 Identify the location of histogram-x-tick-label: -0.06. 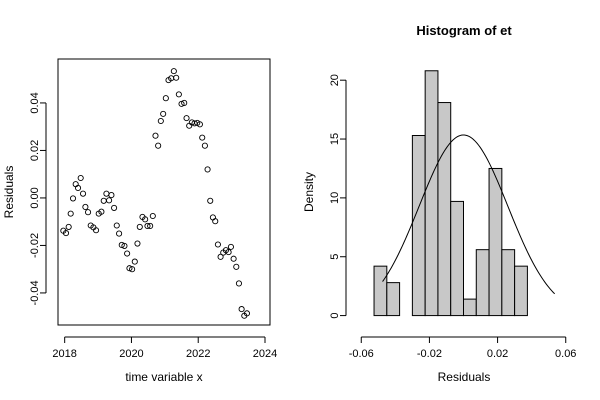
(361, 354).